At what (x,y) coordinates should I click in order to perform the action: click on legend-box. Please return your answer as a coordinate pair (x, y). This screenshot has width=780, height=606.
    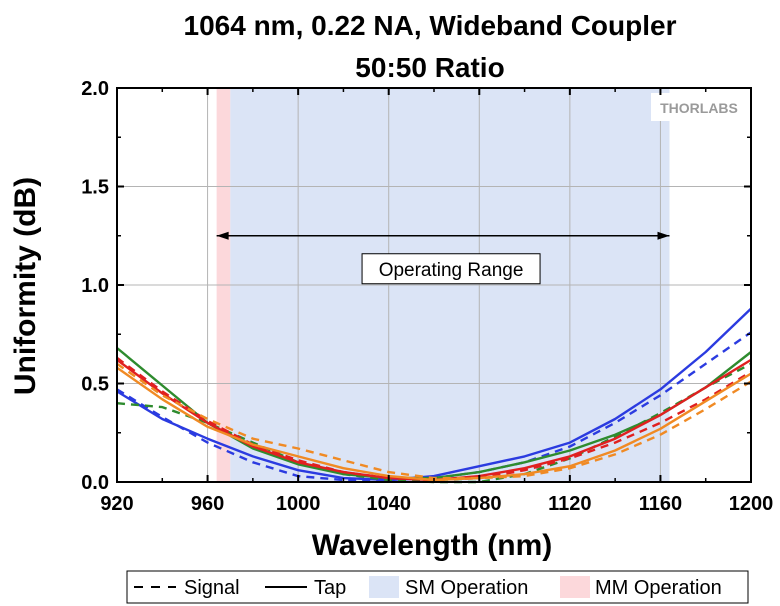
    Looking at the image, I should click on (437, 587).